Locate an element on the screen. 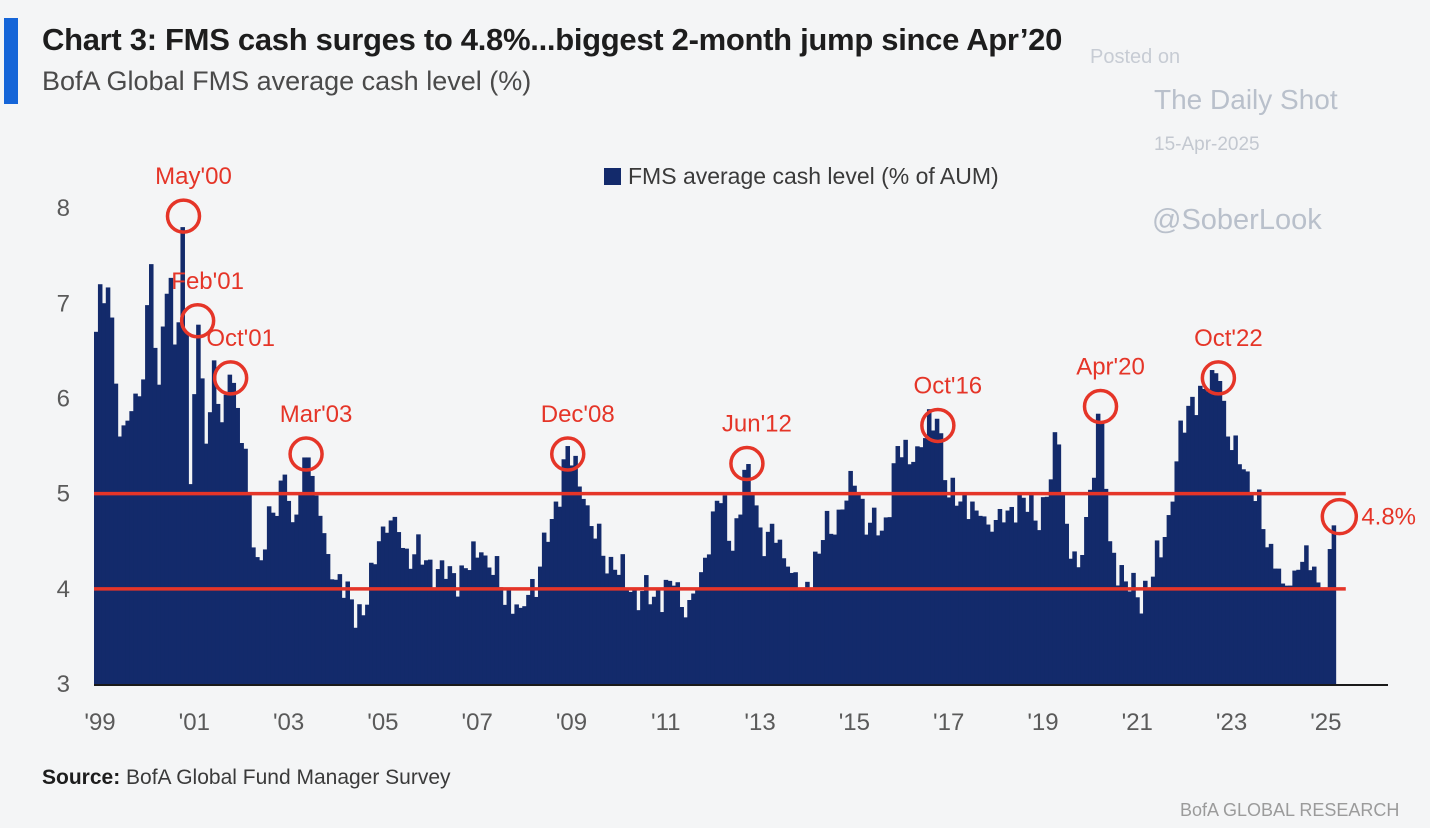 The height and width of the screenshot is (828, 1430). source-text: BofA Global Fund Manager Survey is located at coordinates (285, 777).